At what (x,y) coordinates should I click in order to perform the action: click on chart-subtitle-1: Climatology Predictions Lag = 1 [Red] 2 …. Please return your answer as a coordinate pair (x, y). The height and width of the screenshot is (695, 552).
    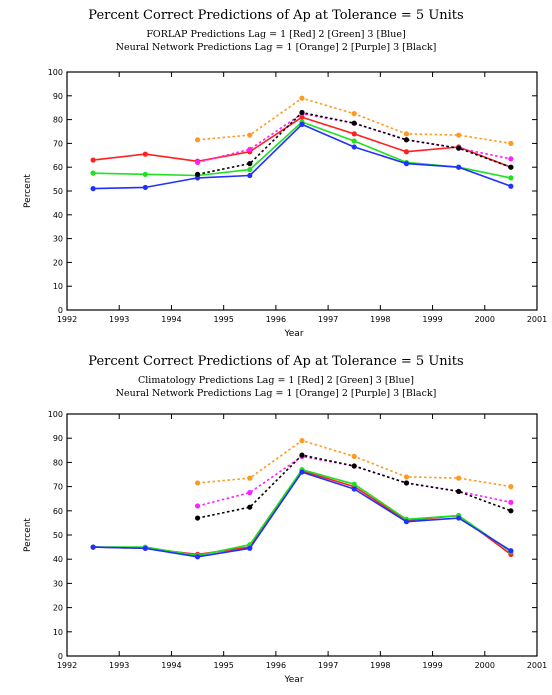
    Looking at the image, I should click on (276, 380).